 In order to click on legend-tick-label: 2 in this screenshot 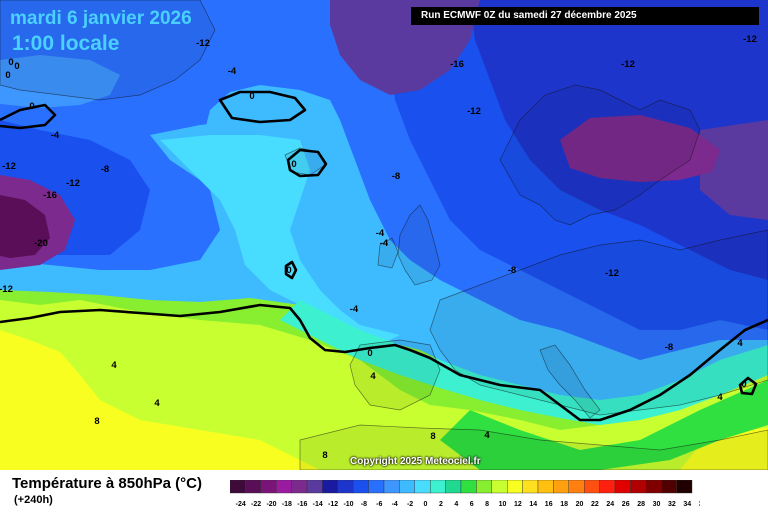, I will do `click(441, 504)`.